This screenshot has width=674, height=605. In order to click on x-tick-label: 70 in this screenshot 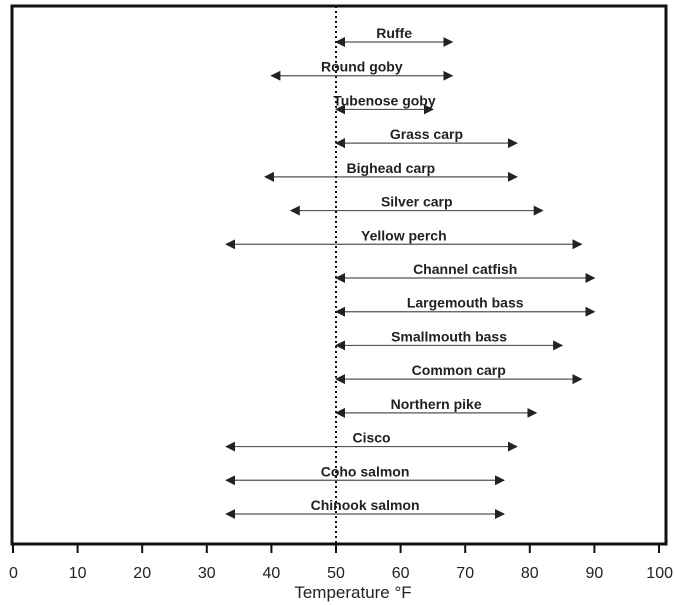, I will do `click(465, 573)`.